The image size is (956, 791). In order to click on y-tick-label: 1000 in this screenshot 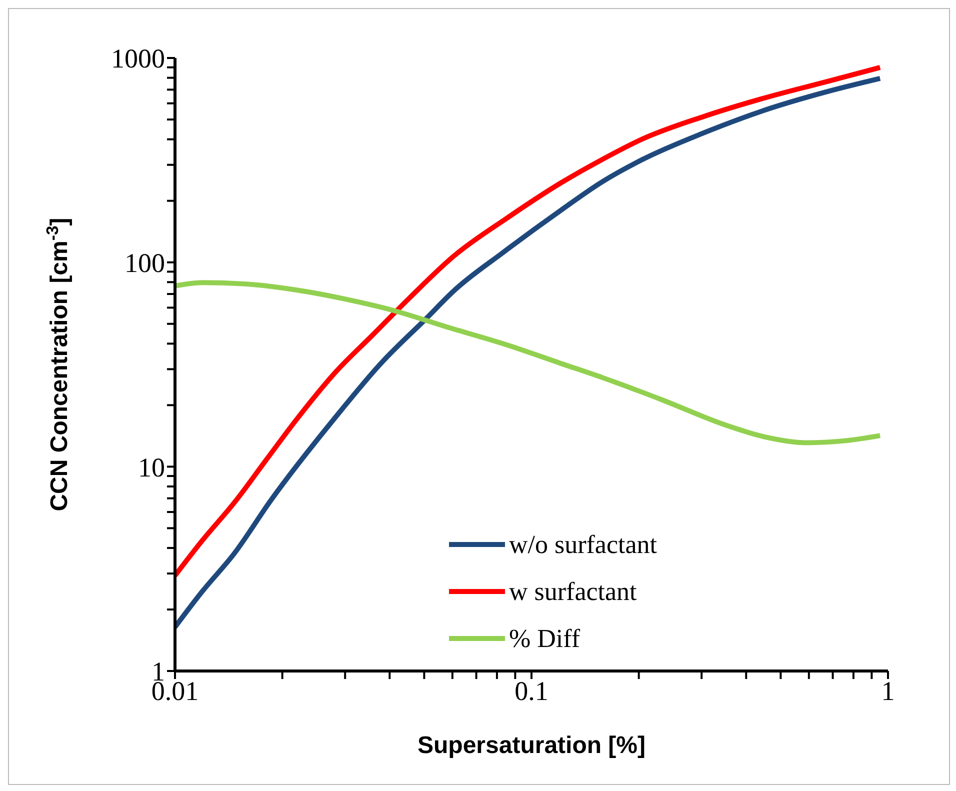, I will do `click(138, 59)`.